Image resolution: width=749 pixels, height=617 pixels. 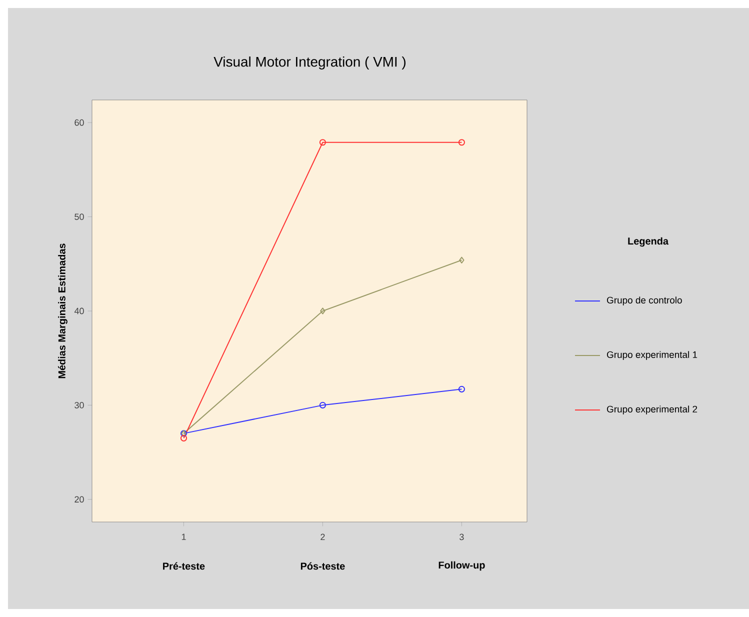 I want to click on x-tick-label: 1, so click(x=184, y=537).